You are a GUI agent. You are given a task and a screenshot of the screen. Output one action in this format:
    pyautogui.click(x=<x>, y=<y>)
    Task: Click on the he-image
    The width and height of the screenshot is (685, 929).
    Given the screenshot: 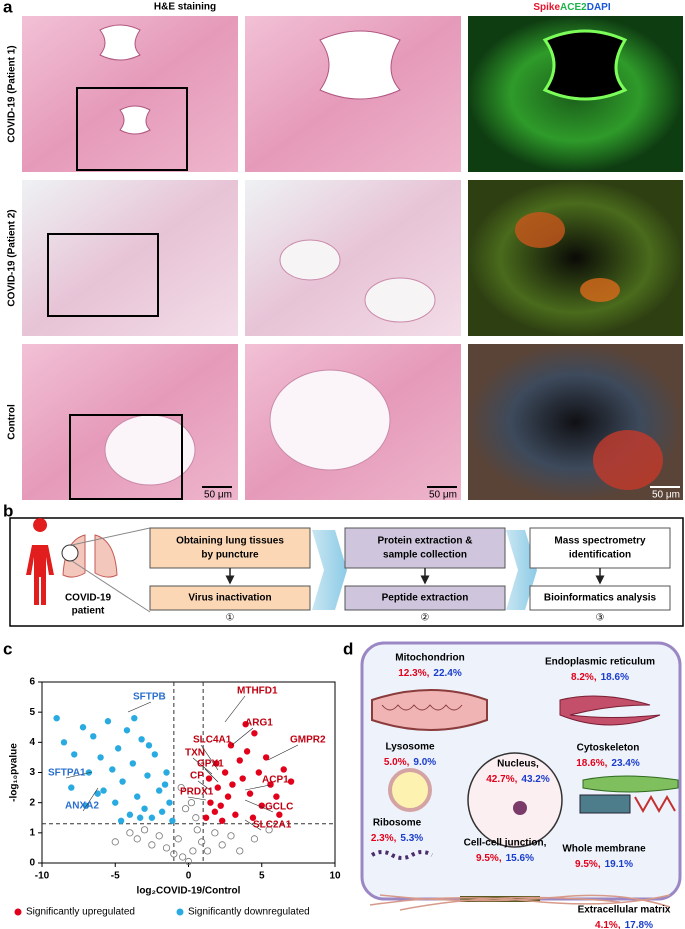 What is the action you would take?
    pyautogui.click(x=130, y=258)
    